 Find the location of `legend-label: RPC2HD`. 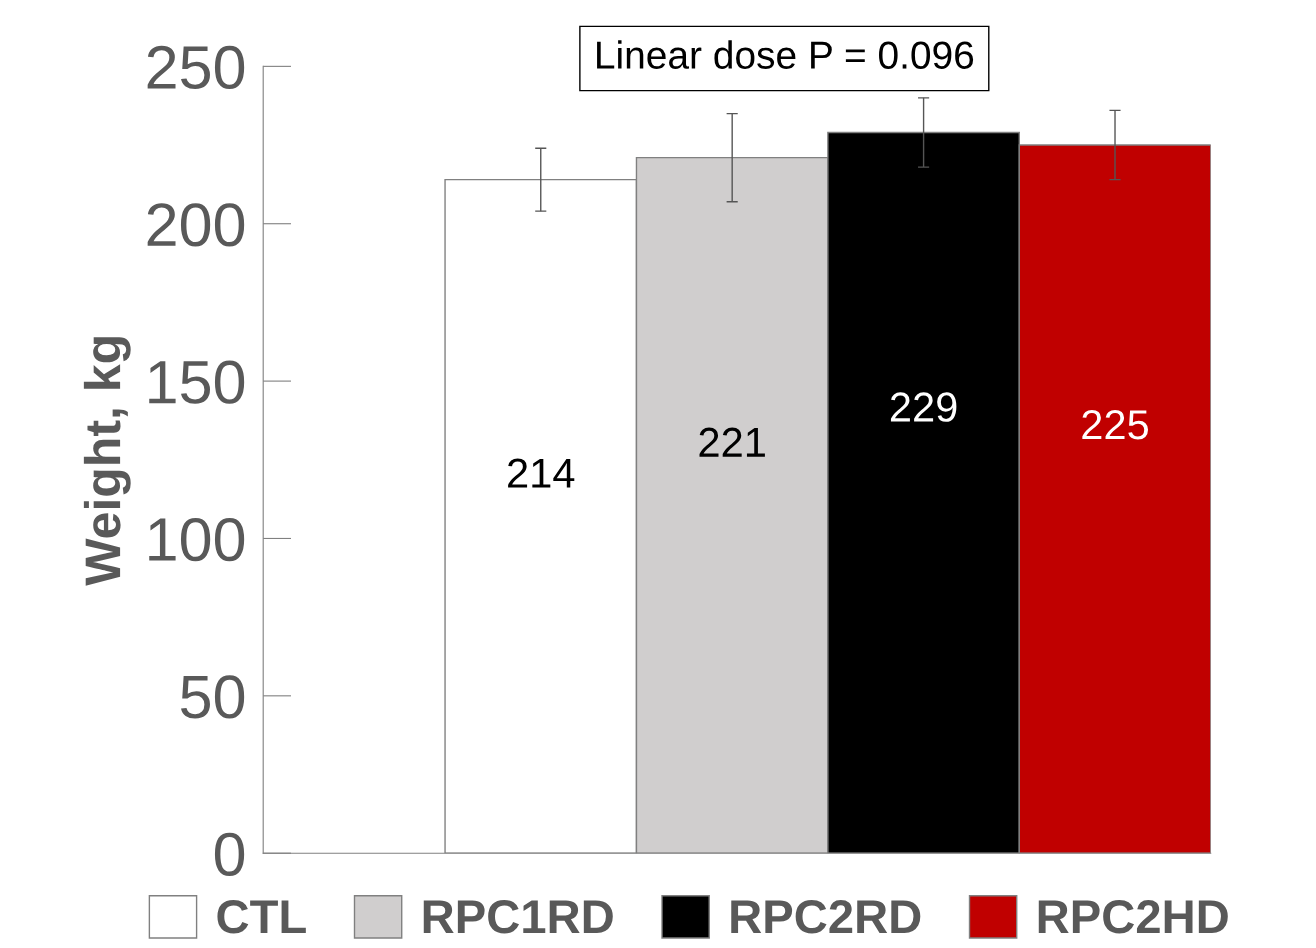

legend-label: RPC2HD is located at coordinates (1133, 917).